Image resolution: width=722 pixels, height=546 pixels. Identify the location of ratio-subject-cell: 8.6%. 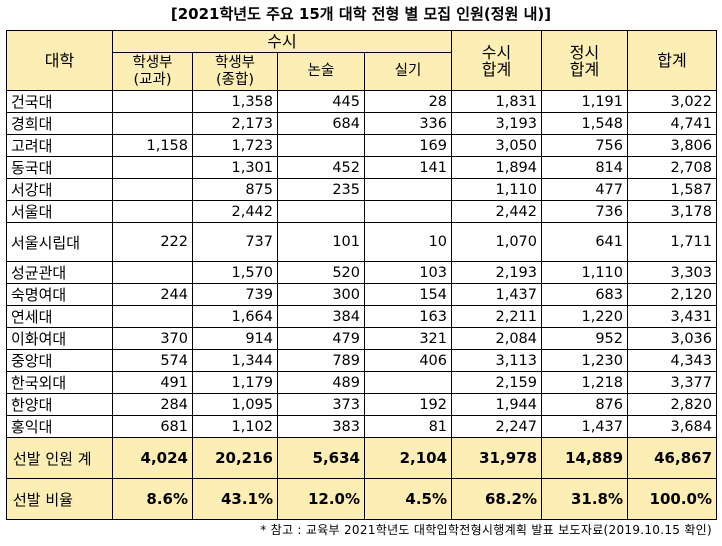
(152, 499).